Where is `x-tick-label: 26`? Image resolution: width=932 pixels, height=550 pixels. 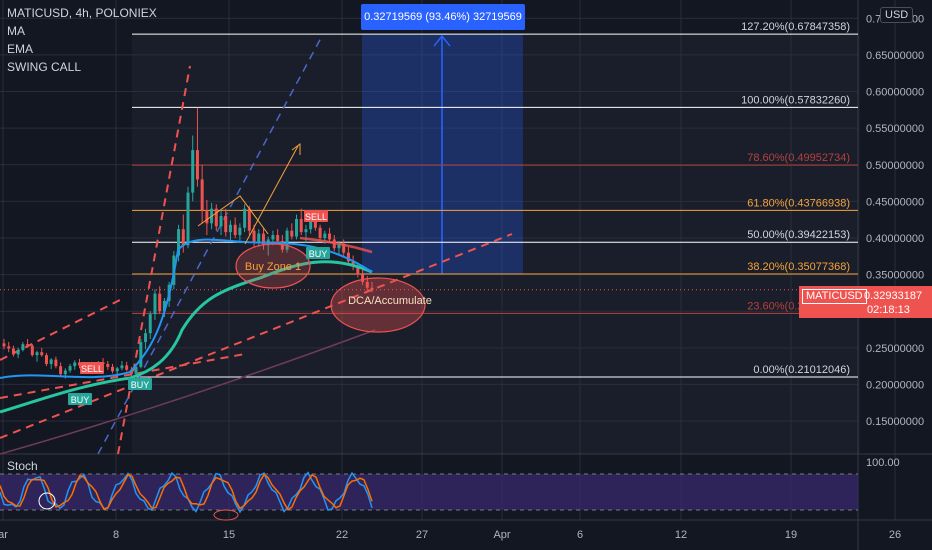
x-tick-label: 26 is located at coordinates (895, 535).